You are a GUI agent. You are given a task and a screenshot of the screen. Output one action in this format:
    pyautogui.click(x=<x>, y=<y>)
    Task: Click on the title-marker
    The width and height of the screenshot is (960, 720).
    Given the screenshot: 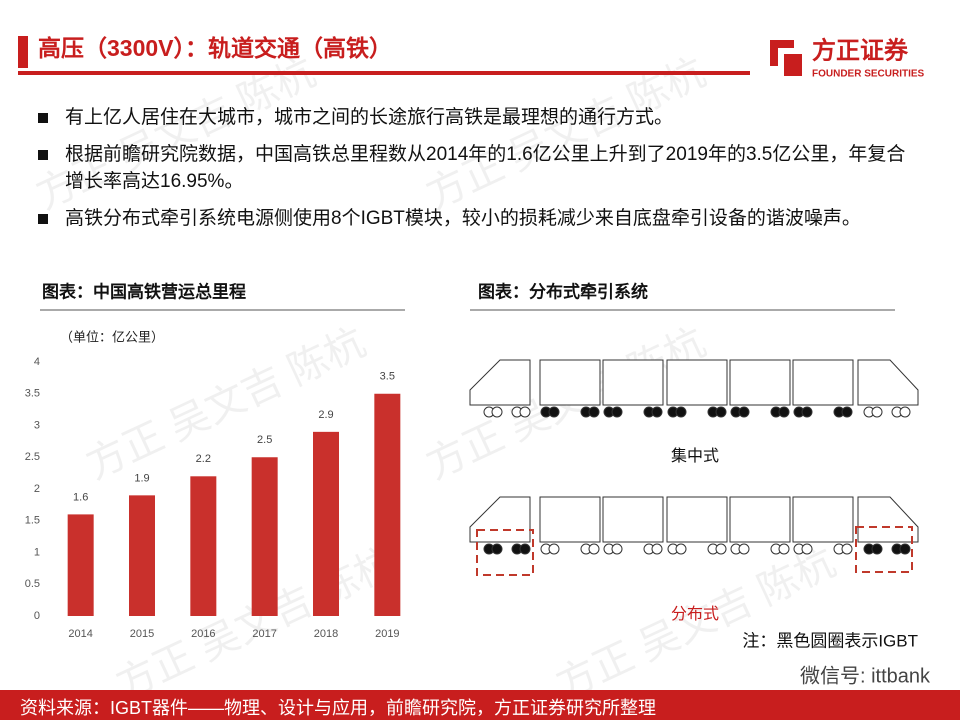 What is the action you would take?
    pyautogui.click(x=23, y=52)
    